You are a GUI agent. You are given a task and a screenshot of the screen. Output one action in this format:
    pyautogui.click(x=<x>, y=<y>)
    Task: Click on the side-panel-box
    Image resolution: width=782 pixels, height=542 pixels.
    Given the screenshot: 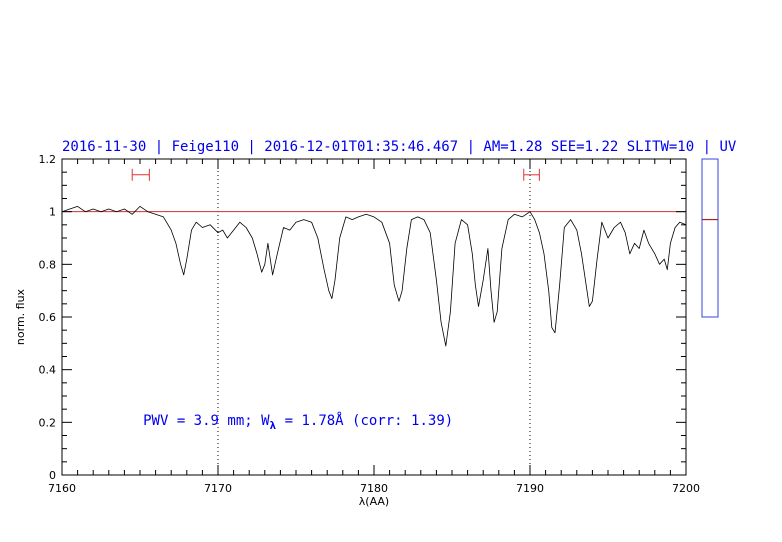 What is the action you would take?
    pyautogui.click(x=710, y=238)
    